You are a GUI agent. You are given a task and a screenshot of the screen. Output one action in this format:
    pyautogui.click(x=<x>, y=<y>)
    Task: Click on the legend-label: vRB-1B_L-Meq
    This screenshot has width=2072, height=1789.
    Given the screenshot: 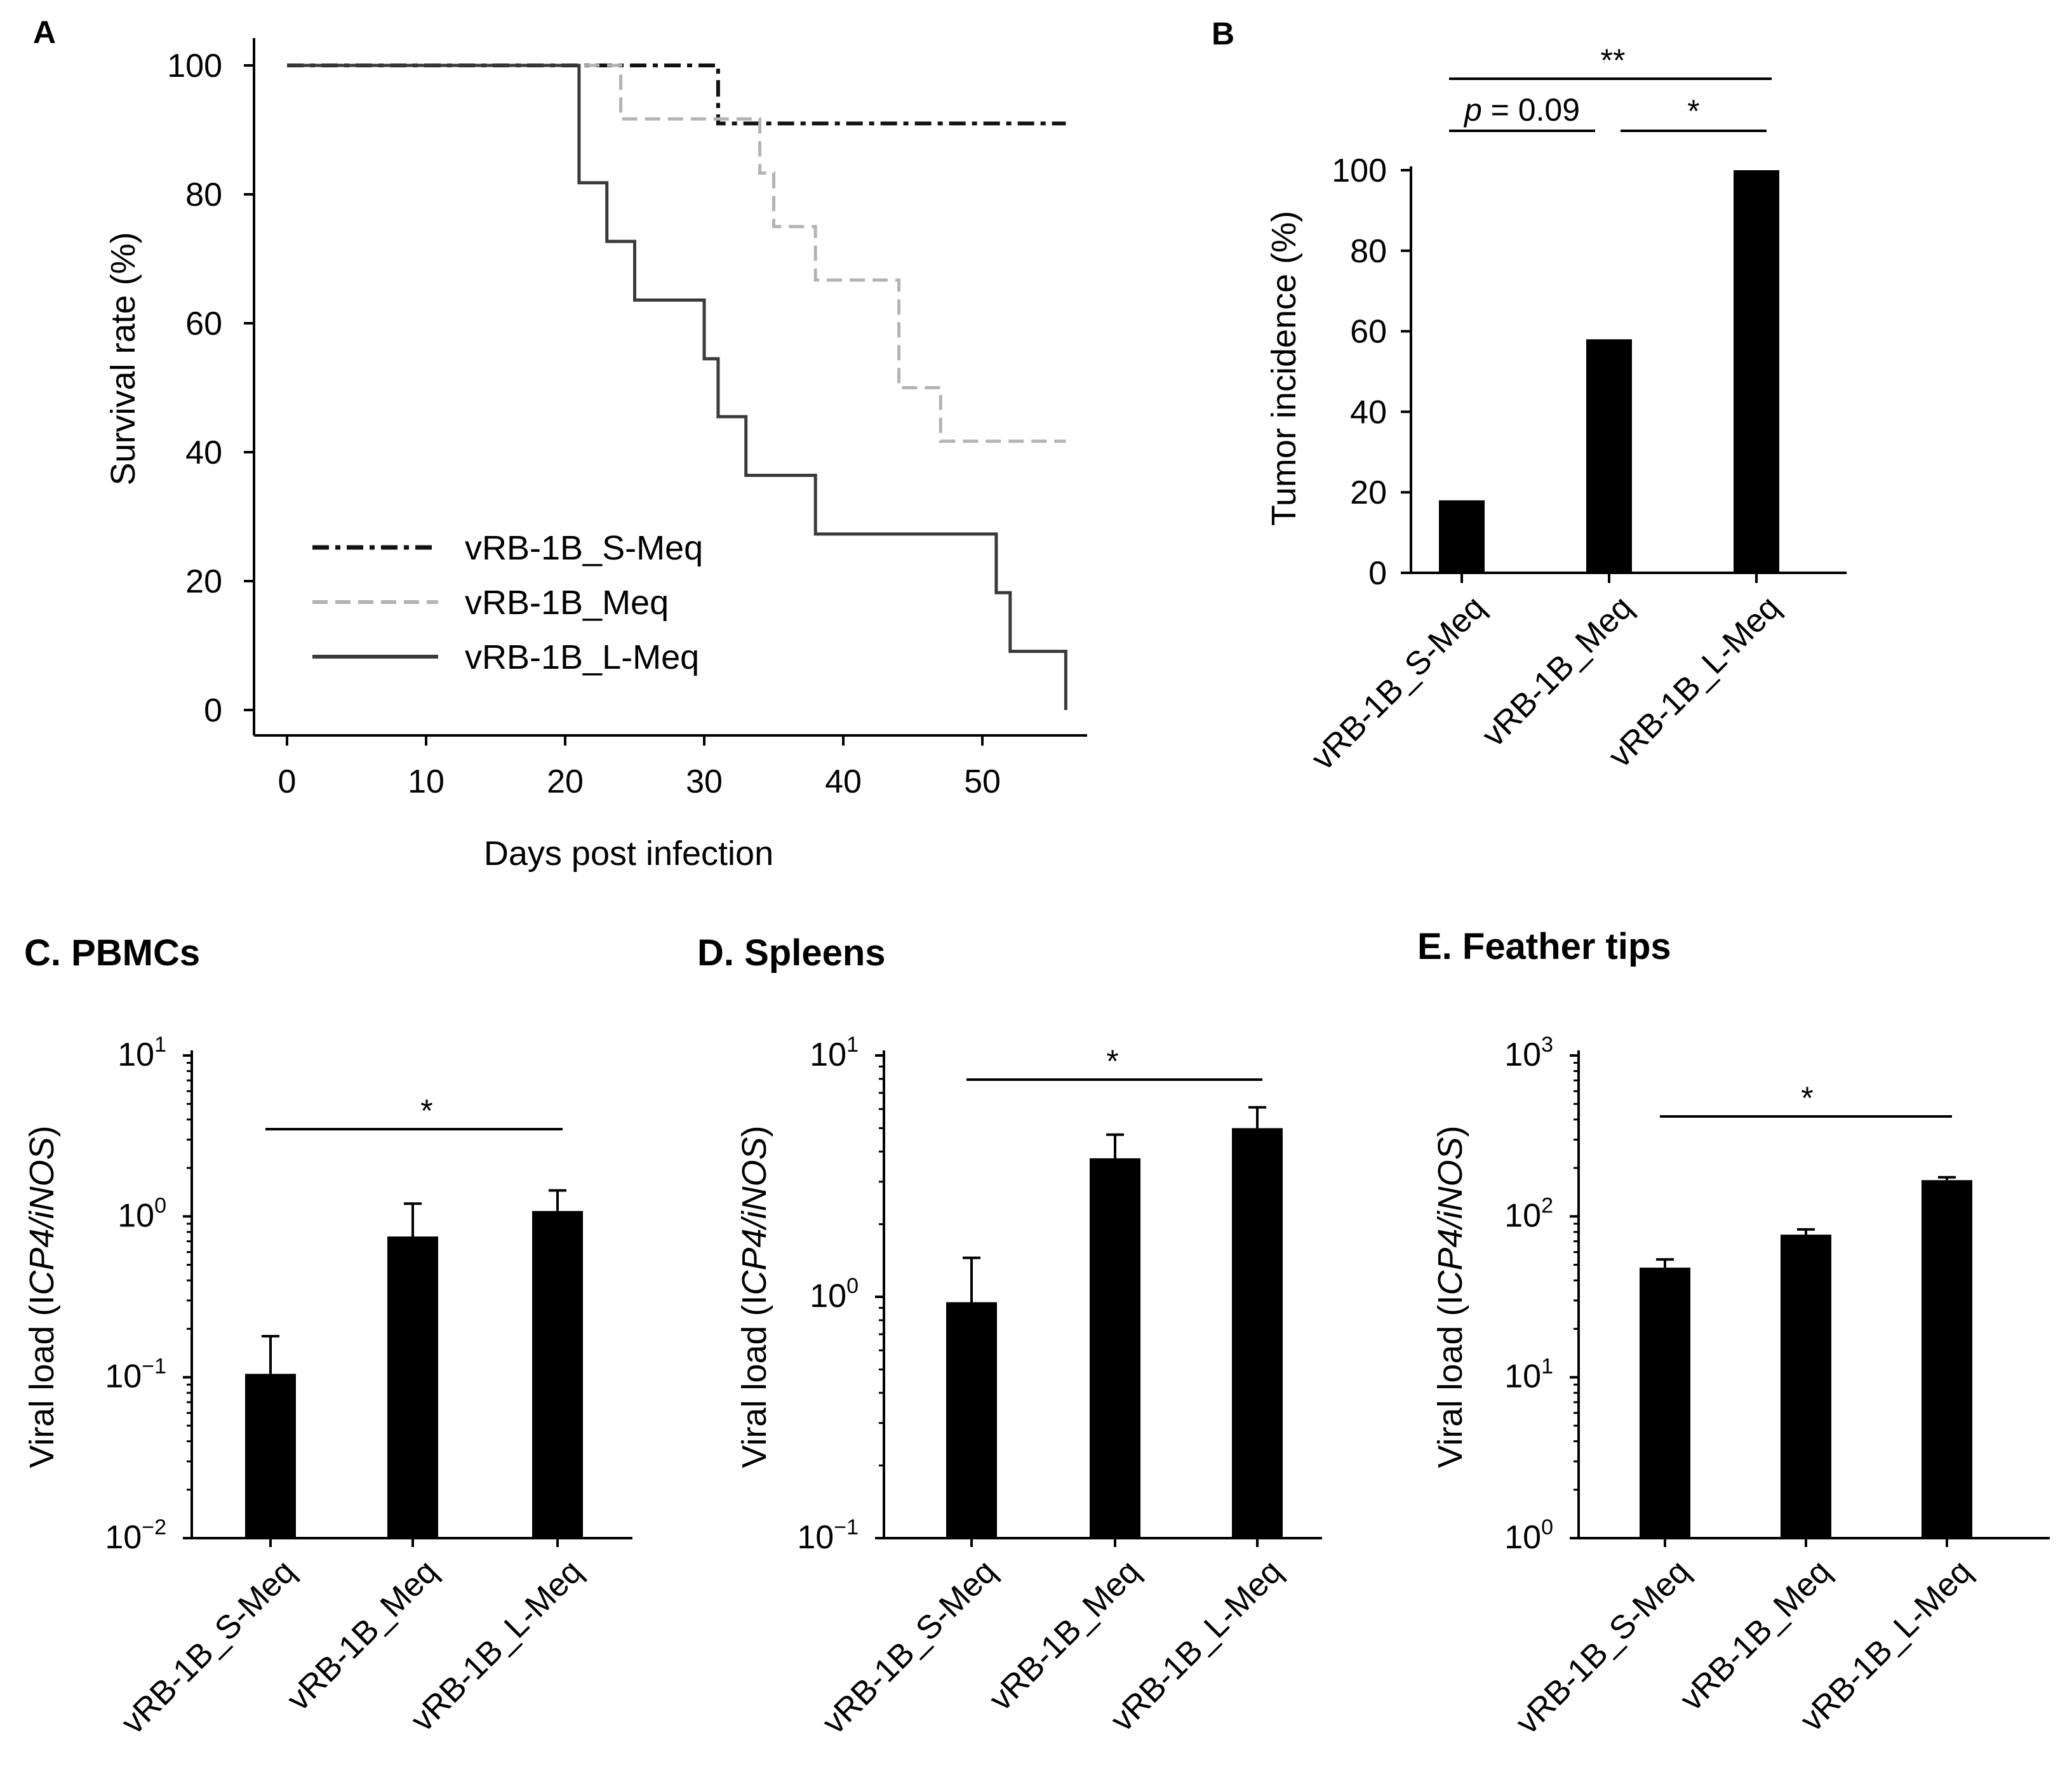 What is the action you would take?
    pyautogui.click(x=582, y=657)
    